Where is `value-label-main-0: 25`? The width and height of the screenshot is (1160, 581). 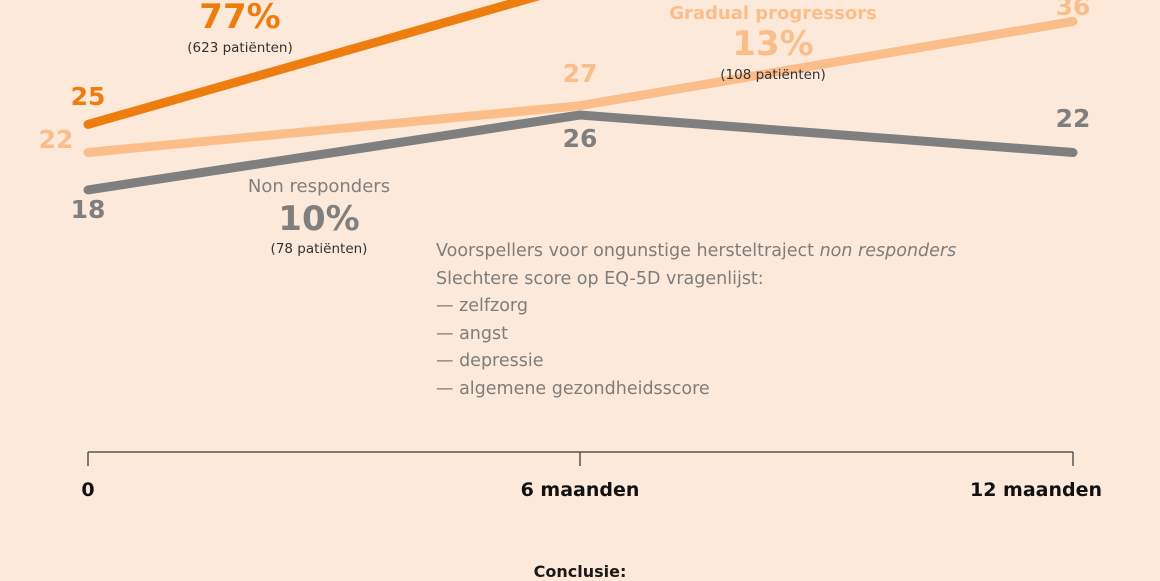 value-label-main-0: 25 is located at coordinates (88, 96).